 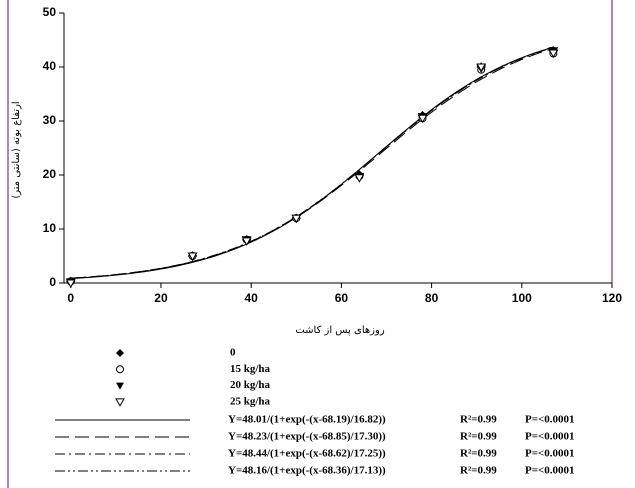 I want to click on x-tick-label: 60, so click(x=342, y=298).